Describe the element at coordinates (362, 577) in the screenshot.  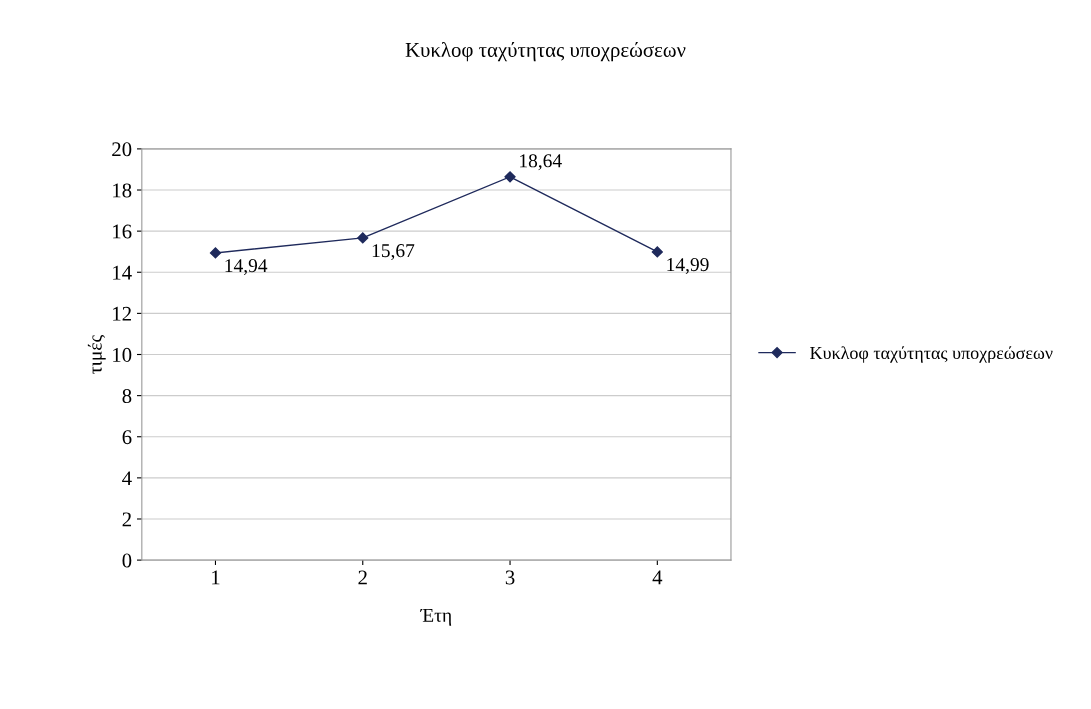
I see `x-tick-label: 2` at that location.